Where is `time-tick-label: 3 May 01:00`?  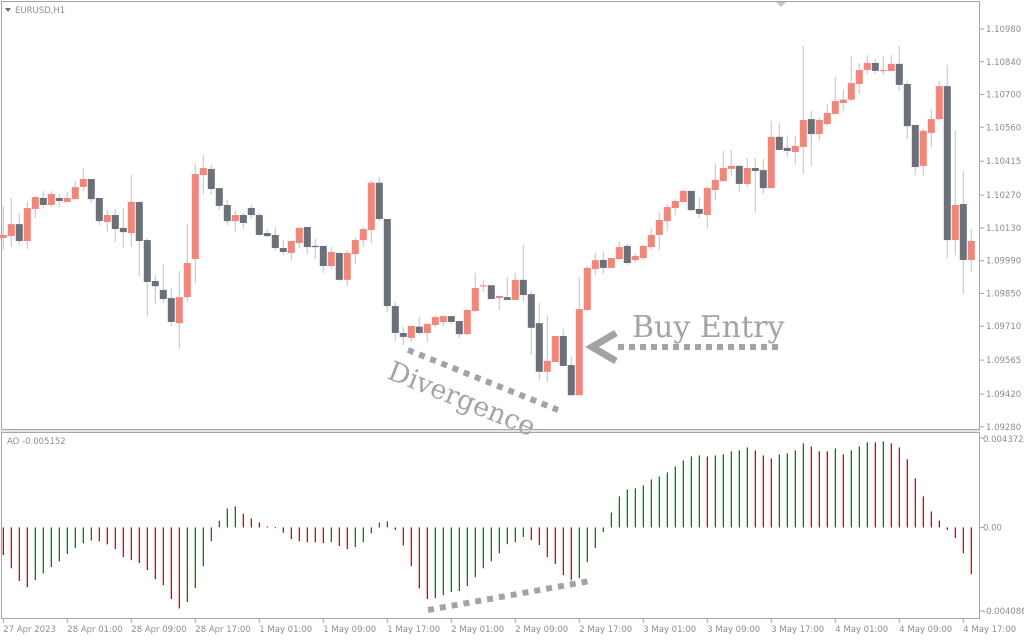 time-tick-label: 3 May 01:00 is located at coordinates (669, 630).